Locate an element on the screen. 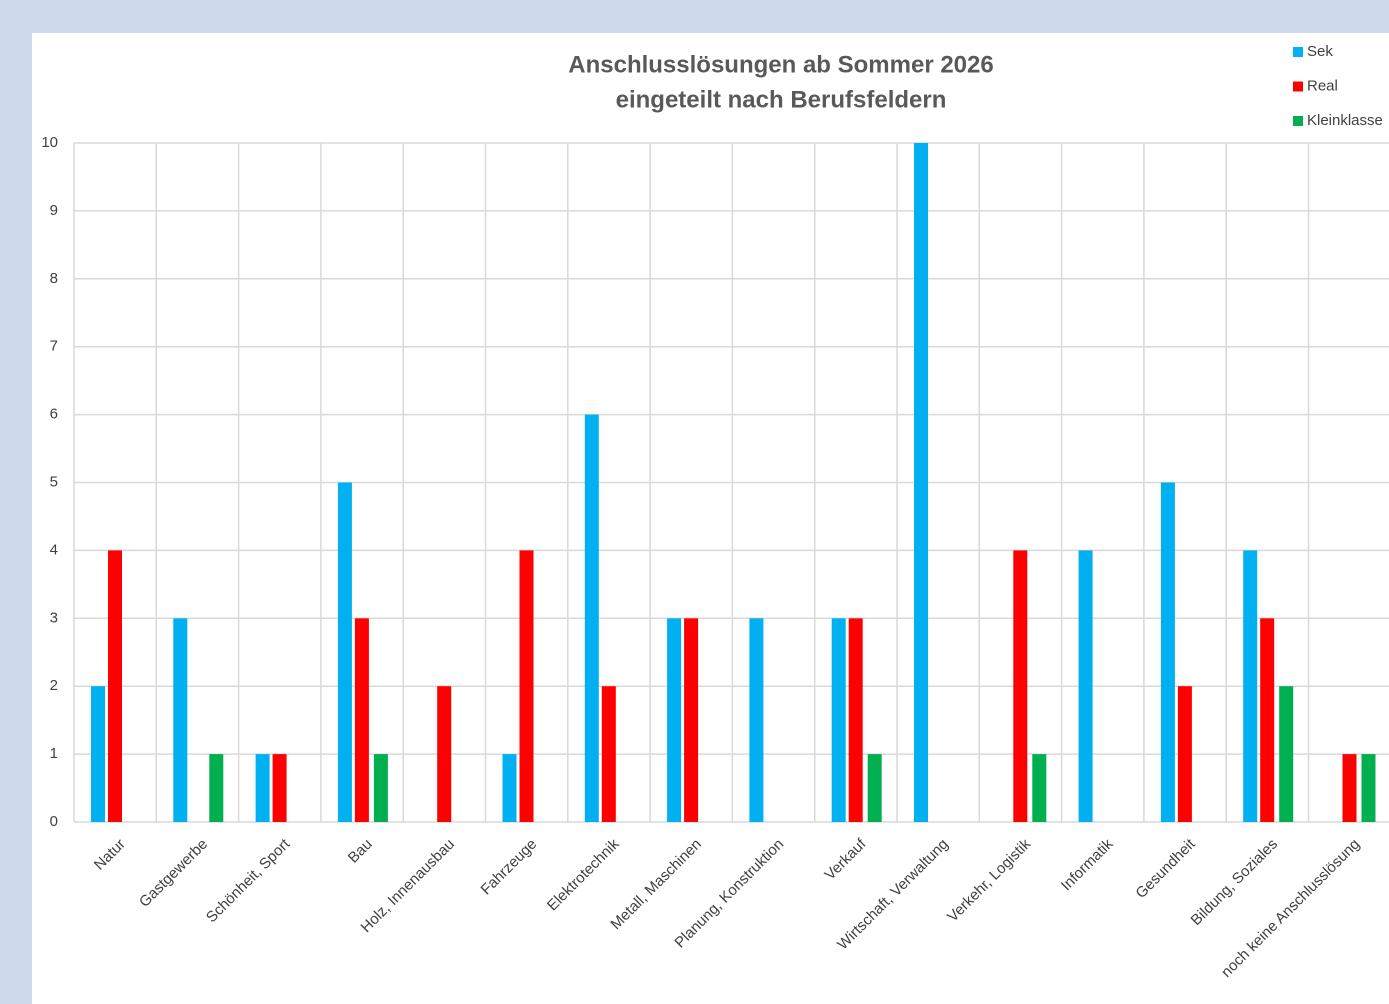 This screenshot has height=1004, width=1389. legend-label: Kleinklasse is located at coordinates (1345, 120).